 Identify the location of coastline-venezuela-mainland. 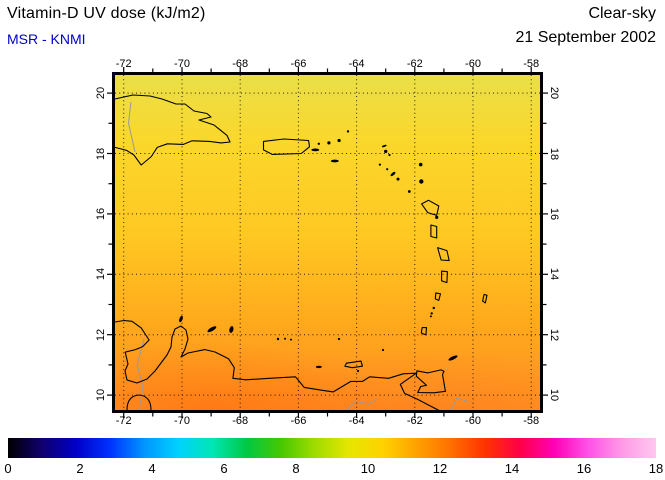
(276, 365).